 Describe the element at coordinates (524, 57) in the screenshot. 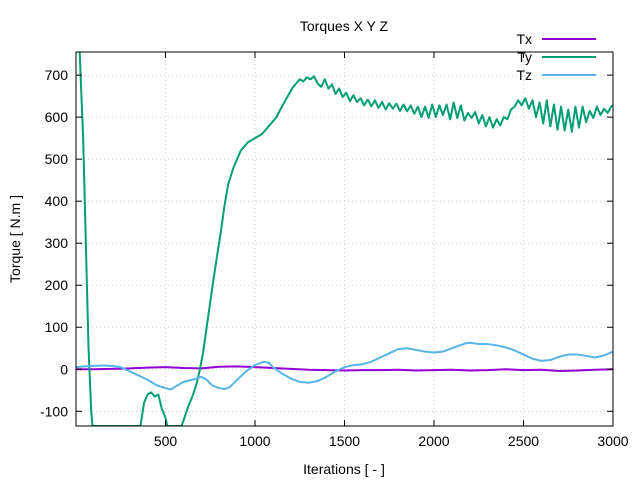

I see `legend-label-ty: Ty` at that location.